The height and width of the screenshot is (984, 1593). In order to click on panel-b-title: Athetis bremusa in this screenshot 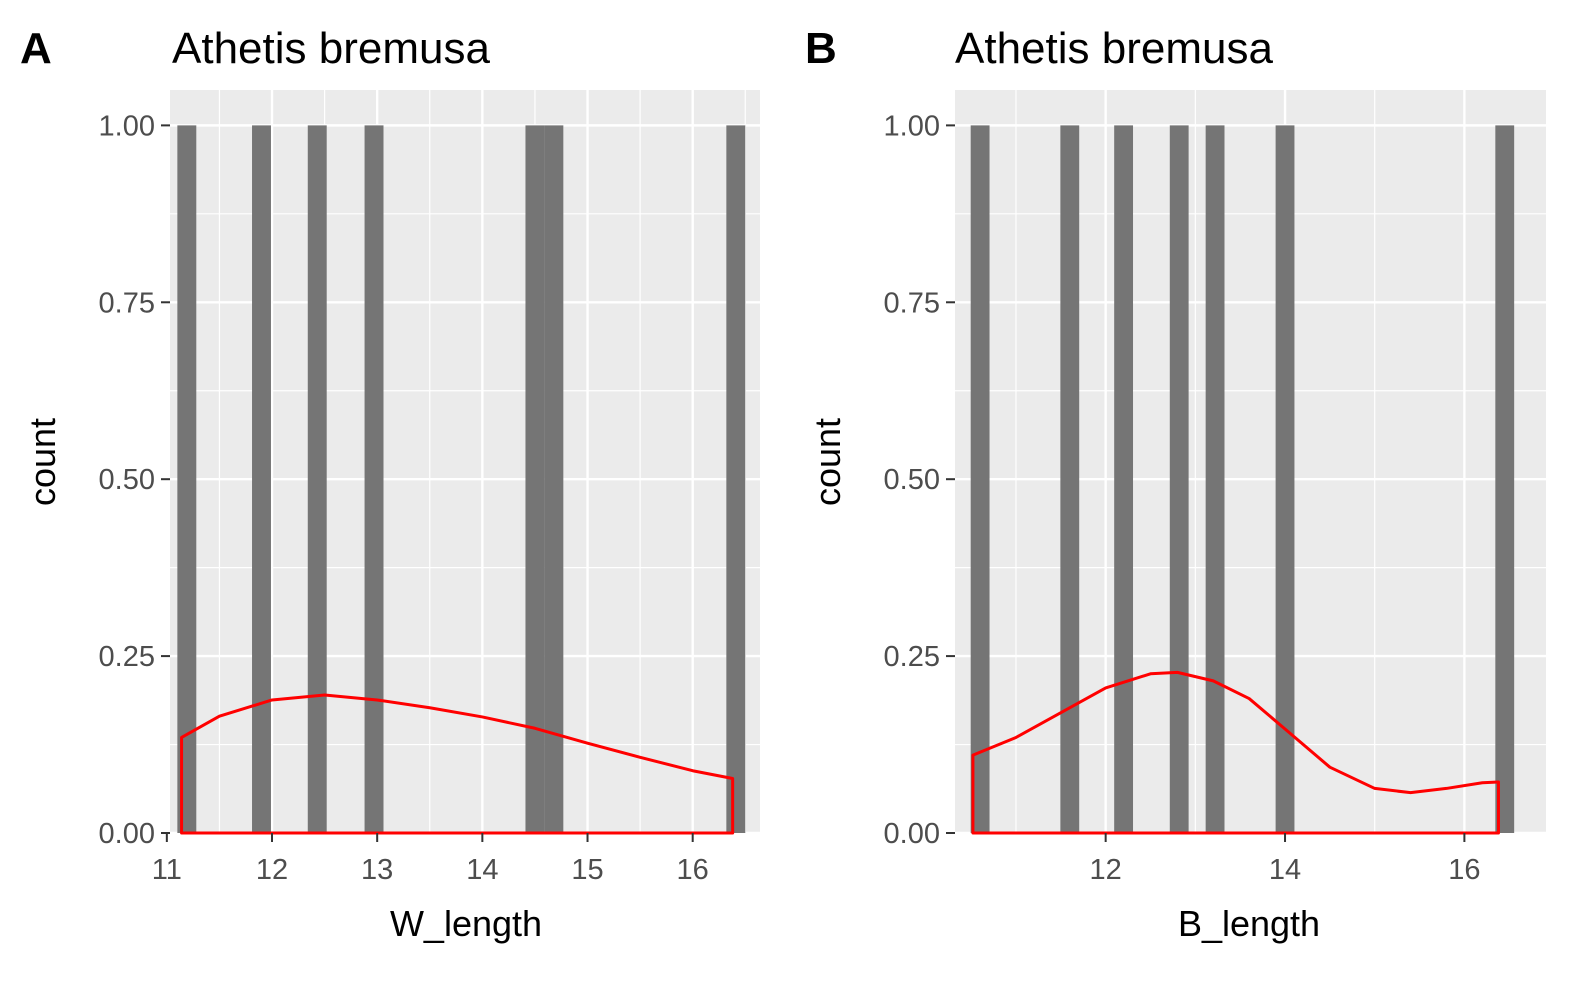, I will do `click(1114, 48)`.